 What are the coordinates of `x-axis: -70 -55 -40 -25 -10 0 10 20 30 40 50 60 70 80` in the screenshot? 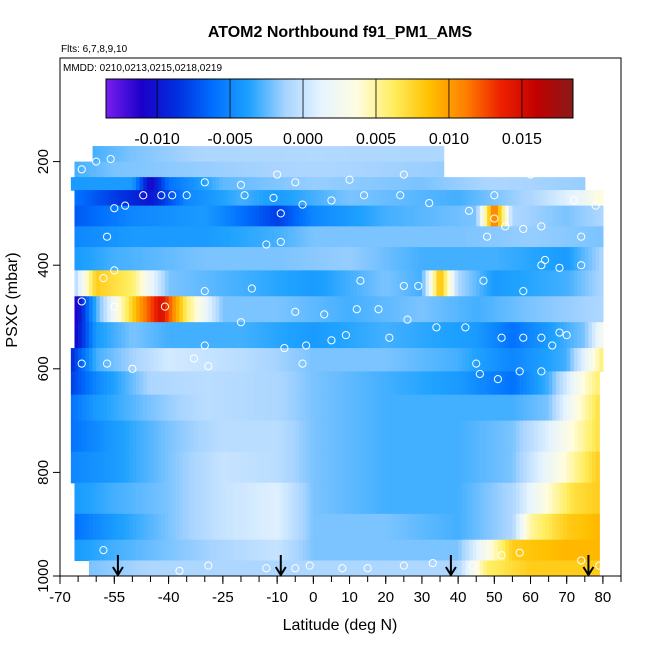 It's located at (335, 591).